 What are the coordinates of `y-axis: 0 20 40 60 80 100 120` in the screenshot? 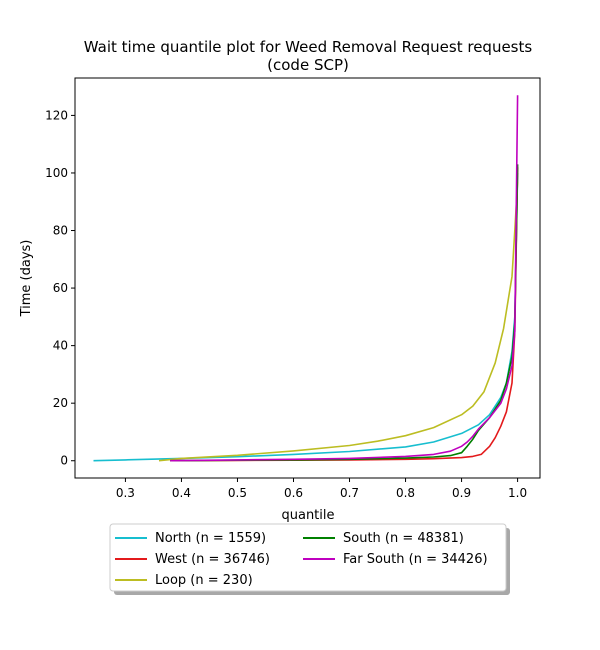 It's located at (60, 288).